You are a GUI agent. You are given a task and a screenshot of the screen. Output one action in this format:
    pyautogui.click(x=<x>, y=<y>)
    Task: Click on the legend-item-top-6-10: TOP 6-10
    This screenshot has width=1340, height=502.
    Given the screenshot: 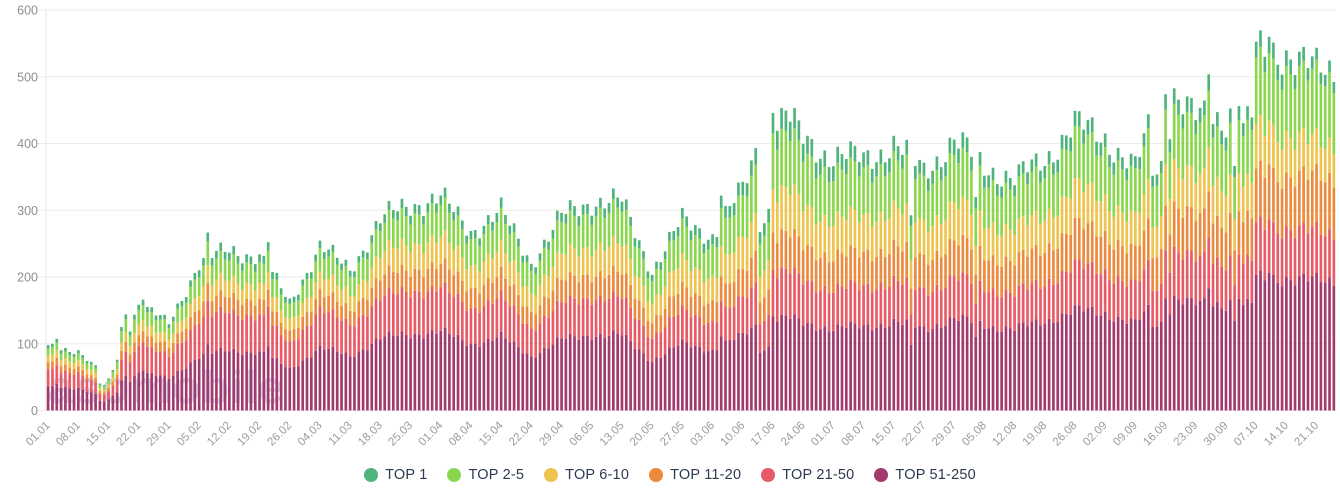 What is the action you would take?
    pyautogui.click(x=586, y=475)
    